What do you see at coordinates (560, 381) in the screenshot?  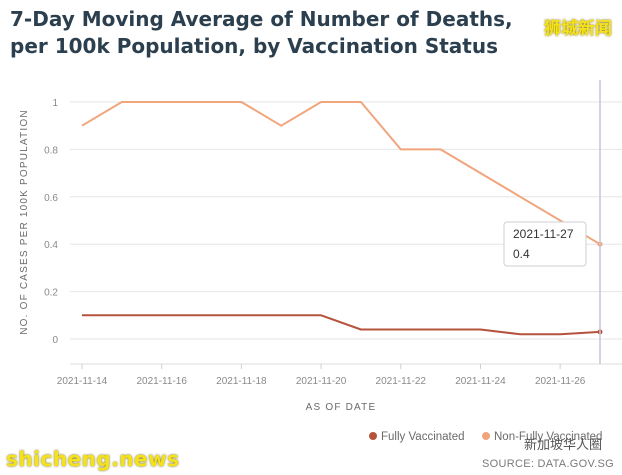 I see `x-tick-label: 2021-11-26` at bounding box center [560, 381].